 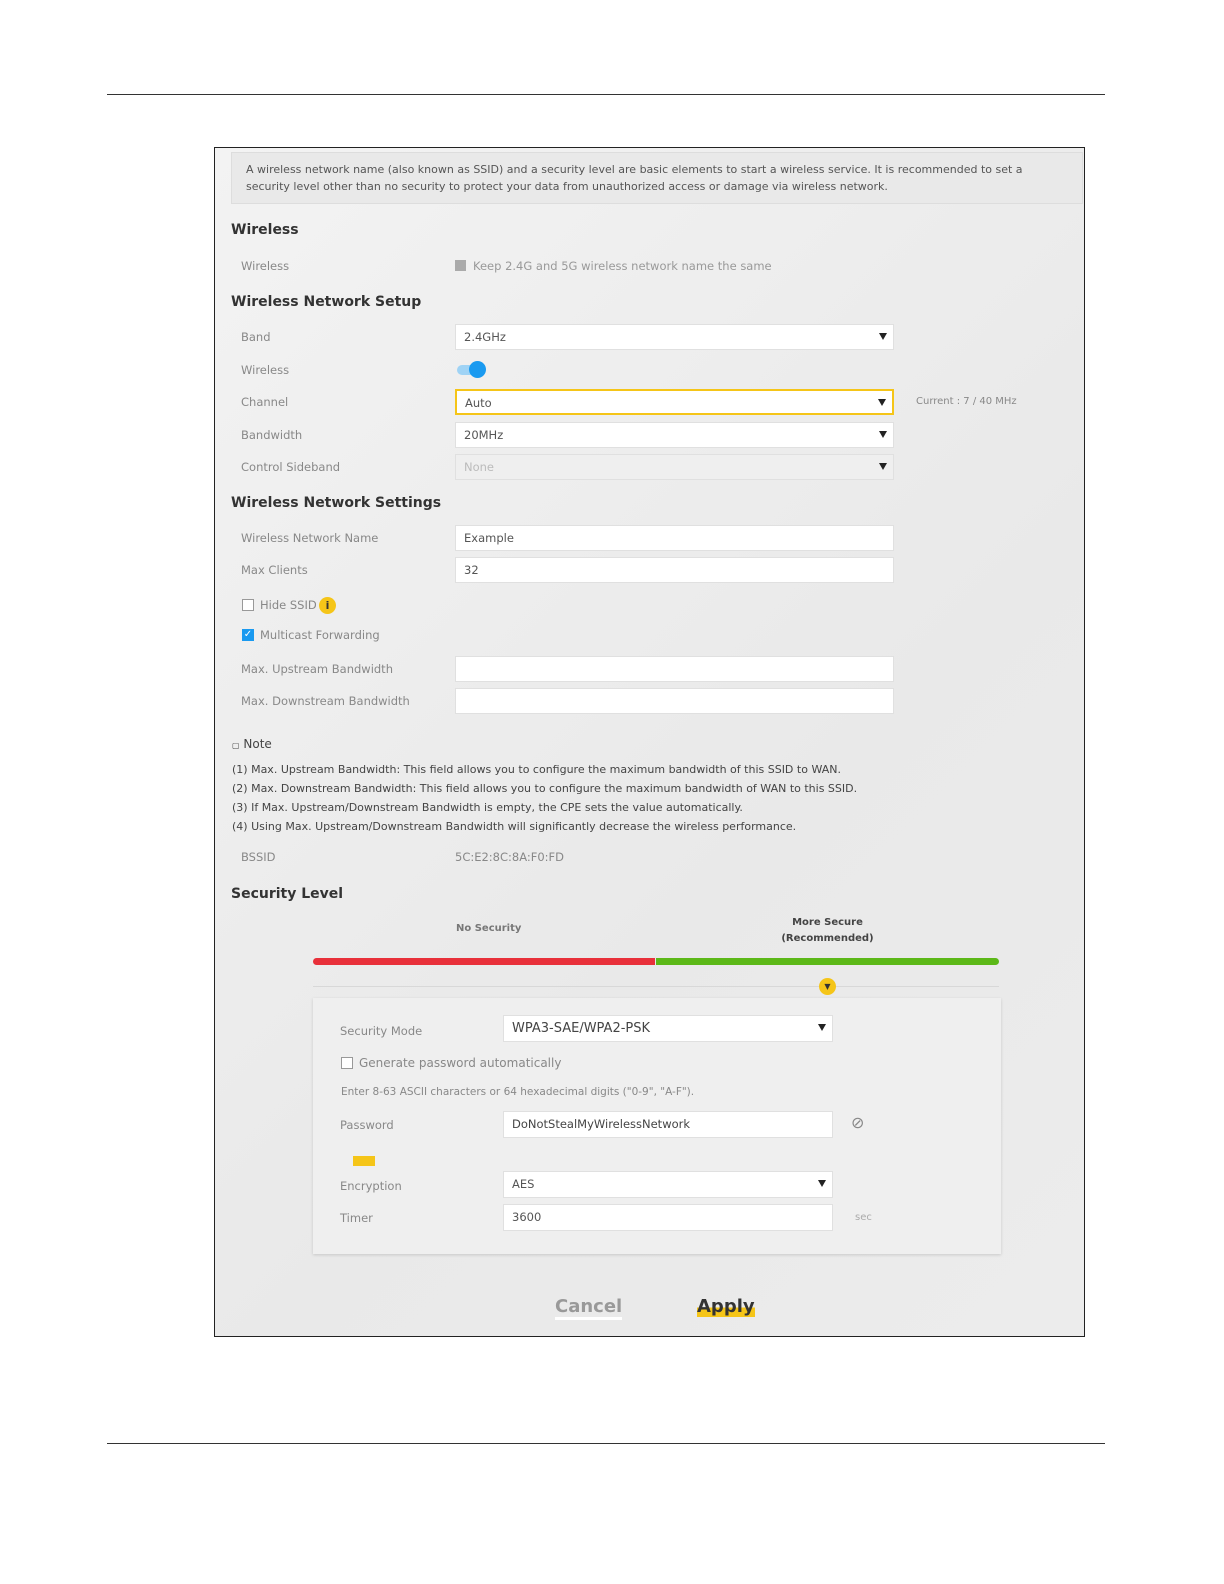 I want to click on wireless-toggle-label: Wireless, so click(x=265, y=370).